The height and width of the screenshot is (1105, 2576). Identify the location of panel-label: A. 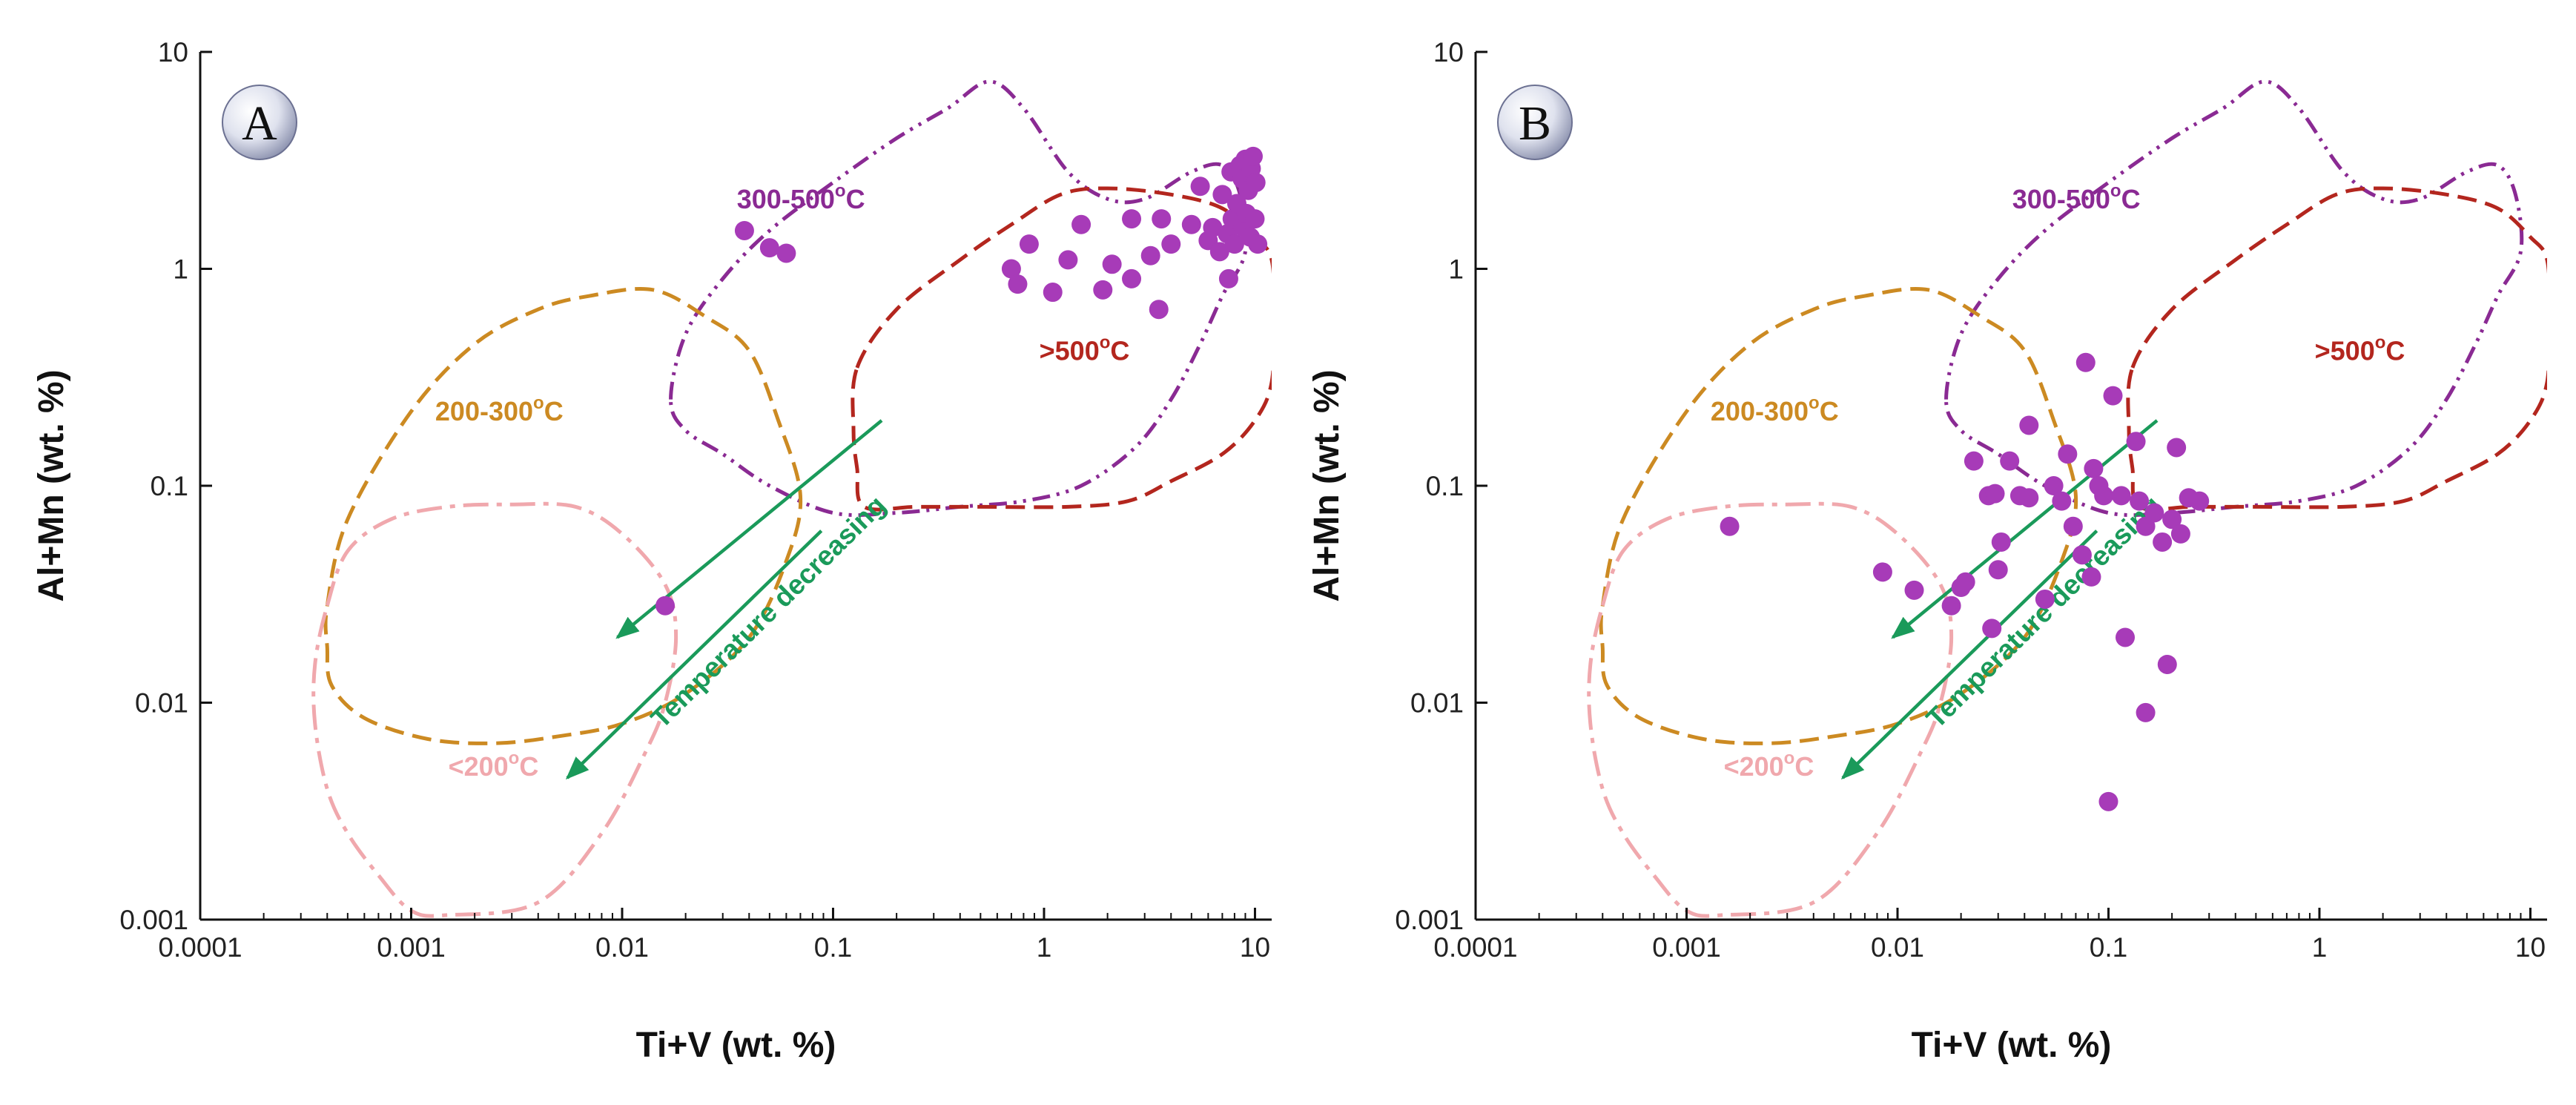
(259, 123).